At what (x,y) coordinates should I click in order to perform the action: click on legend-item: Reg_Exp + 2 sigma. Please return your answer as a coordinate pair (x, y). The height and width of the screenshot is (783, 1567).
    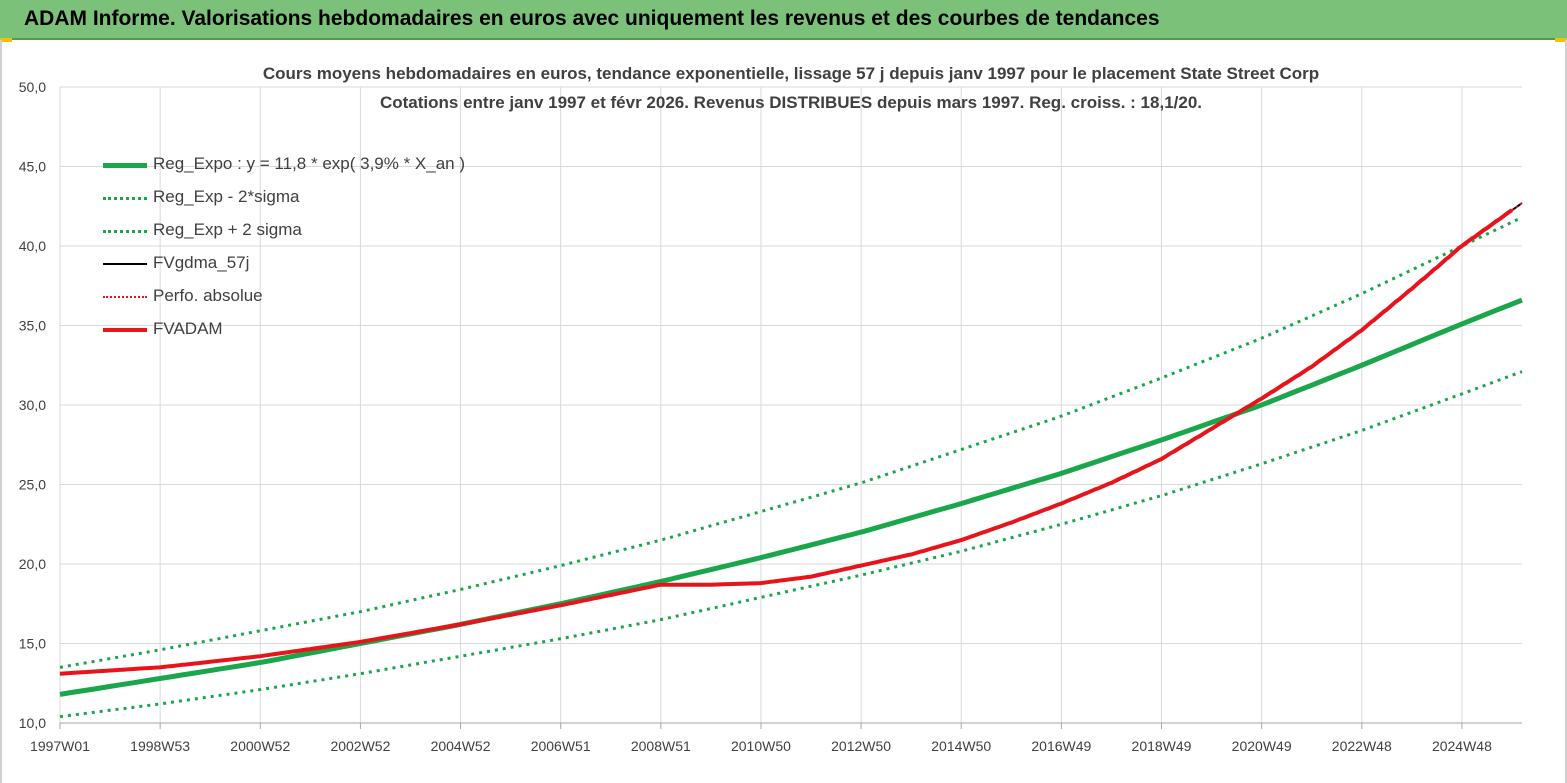
    Looking at the image, I should click on (313, 230).